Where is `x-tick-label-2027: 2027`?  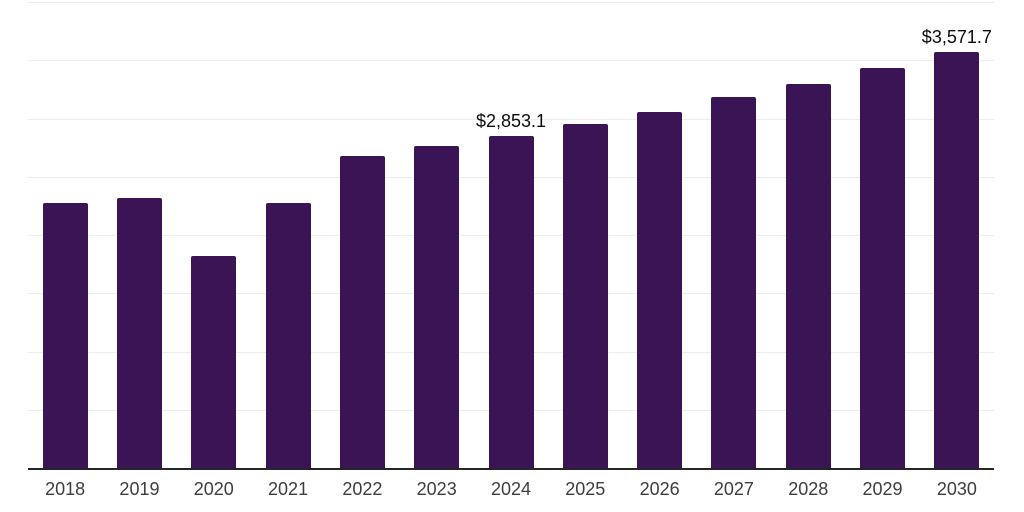 x-tick-label-2027: 2027 is located at coordinates (733, 489).